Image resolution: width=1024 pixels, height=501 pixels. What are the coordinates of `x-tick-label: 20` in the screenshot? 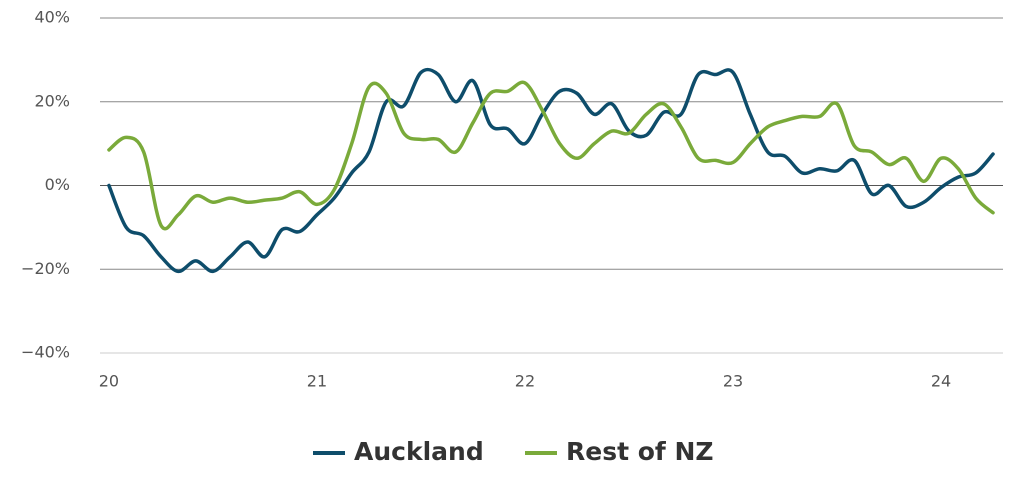 It's located at (109, 381).